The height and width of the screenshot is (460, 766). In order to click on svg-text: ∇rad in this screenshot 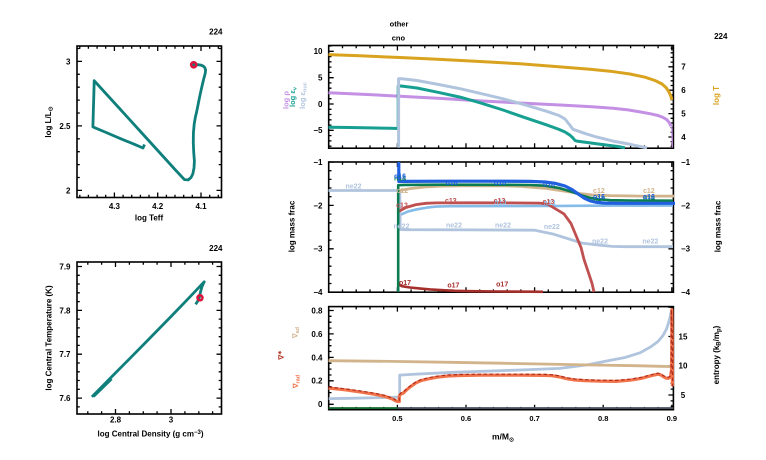, I will do `click(297, 382)`.